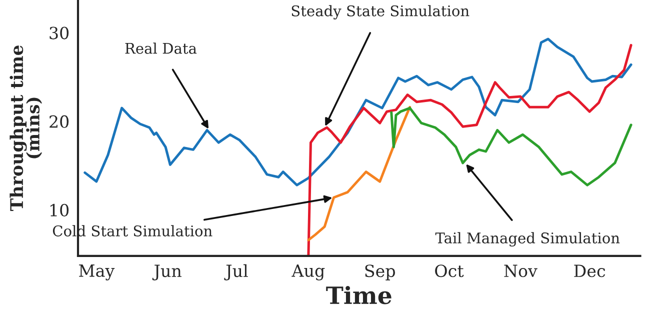 The image size is (650, 335). Describe the element at coordinates (308, 272) in the screenshot. I see `x-tick-label: Aug` at that location.